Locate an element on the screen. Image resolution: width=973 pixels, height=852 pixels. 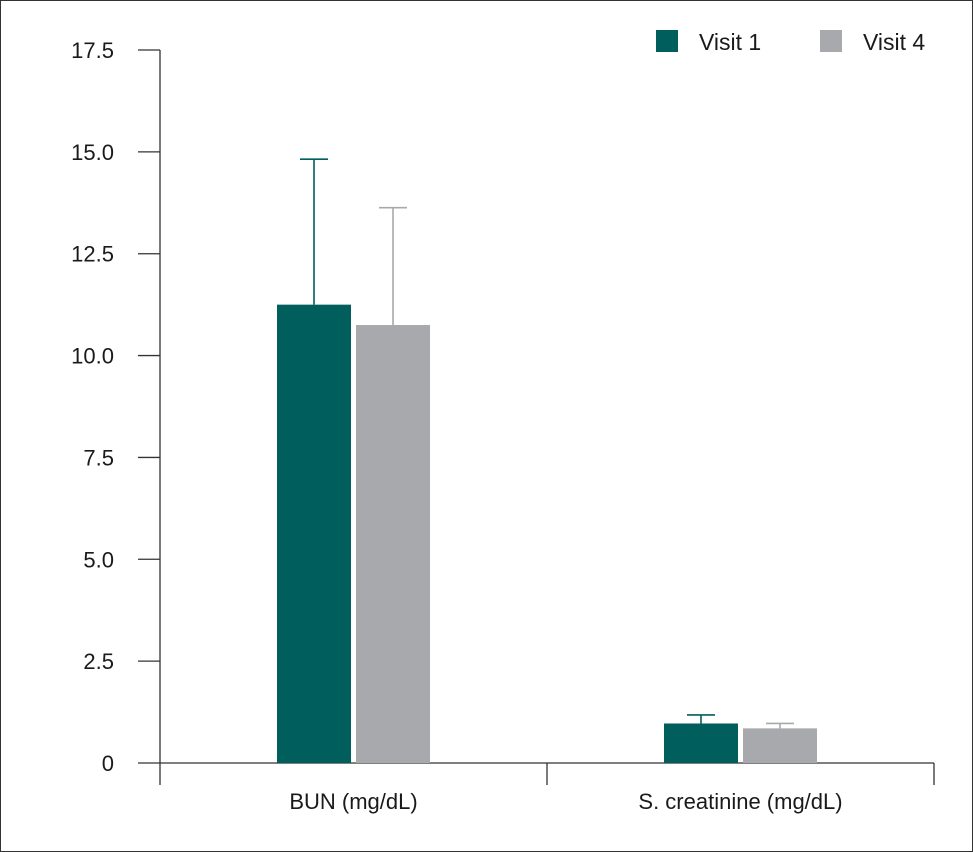
legend-label: Visit 4 is located at coordinates (894, 42).